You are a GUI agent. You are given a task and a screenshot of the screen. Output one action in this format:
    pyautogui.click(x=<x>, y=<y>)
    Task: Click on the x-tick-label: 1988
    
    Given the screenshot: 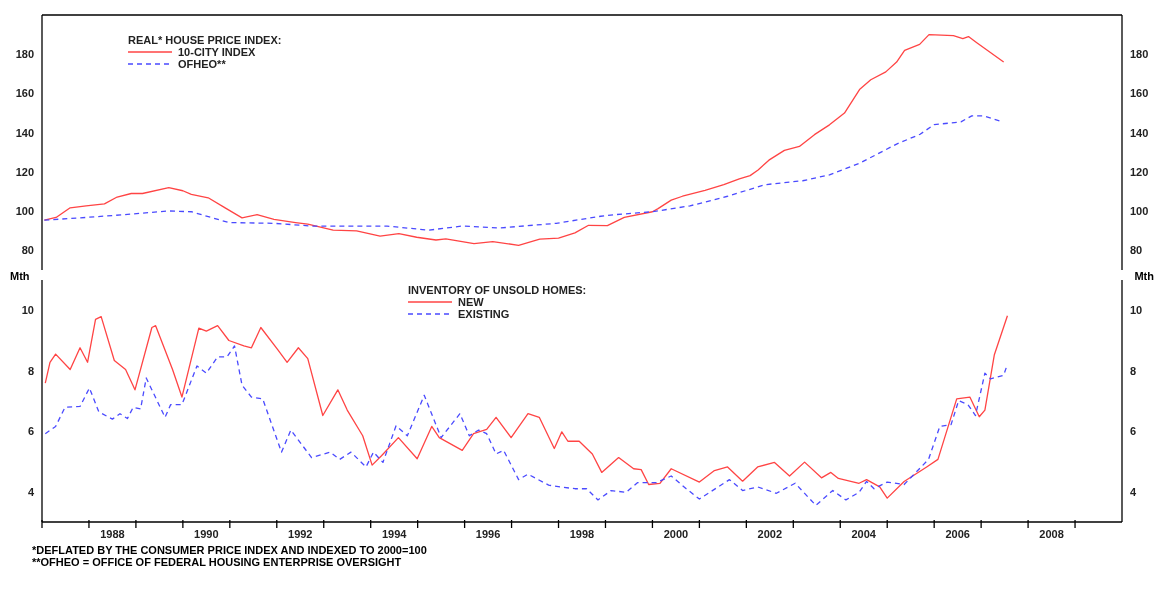 What is the action you would take?
    pyautogui.click(x=112, y=534)
    